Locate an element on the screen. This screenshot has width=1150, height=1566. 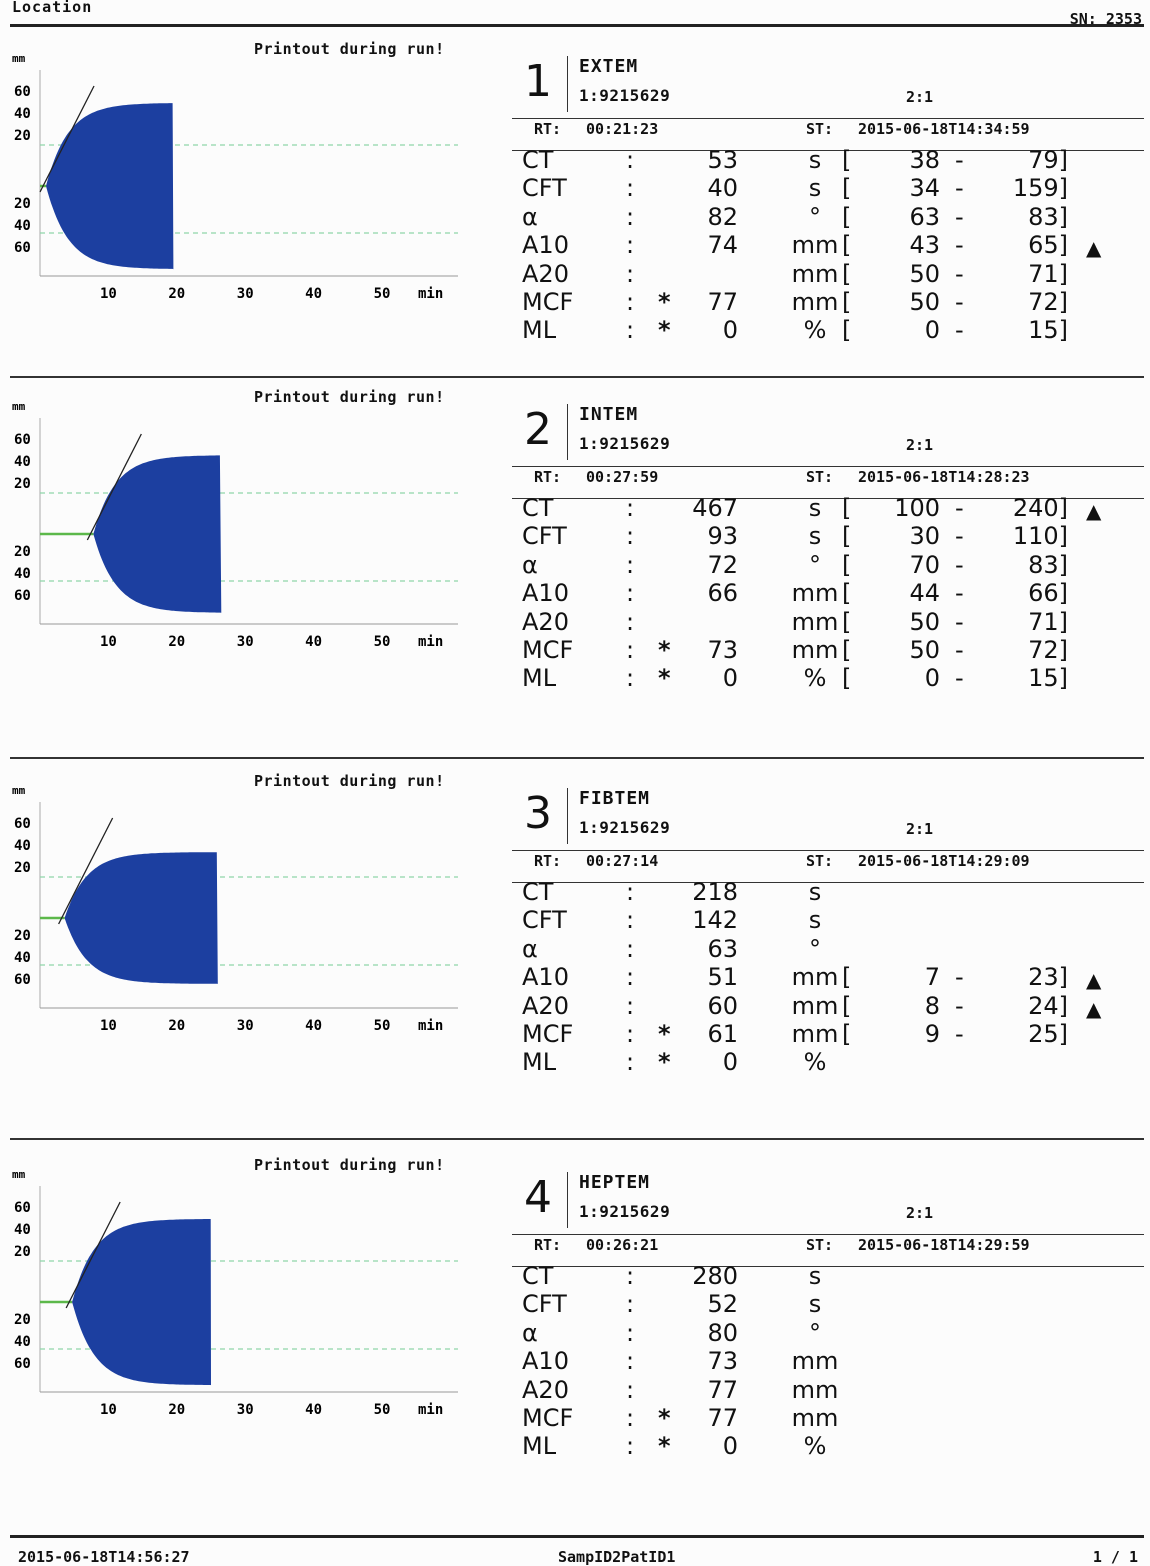
parameter-row-cft: CFT: 40 s [34- 159] is located at coordinates (835, 188).